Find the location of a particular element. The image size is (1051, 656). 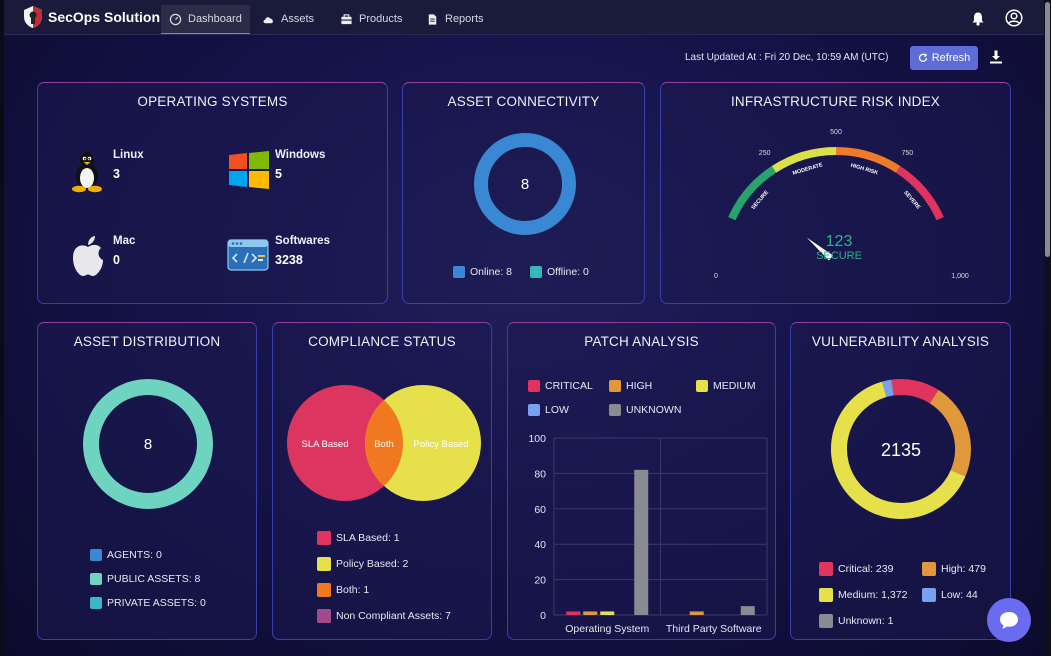

download-icon is located at coordinates (996, 57).